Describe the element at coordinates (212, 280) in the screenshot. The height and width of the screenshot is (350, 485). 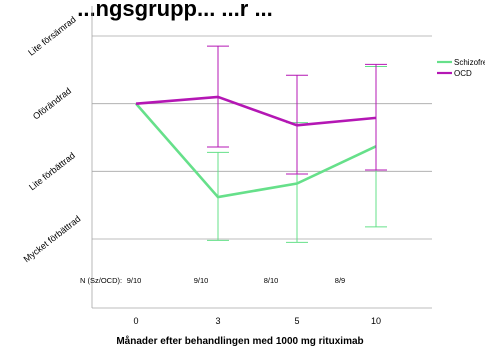
I see `n-annotations: N (Sz/OCD): 9/10 9/10 8/10 8/9` at that location.